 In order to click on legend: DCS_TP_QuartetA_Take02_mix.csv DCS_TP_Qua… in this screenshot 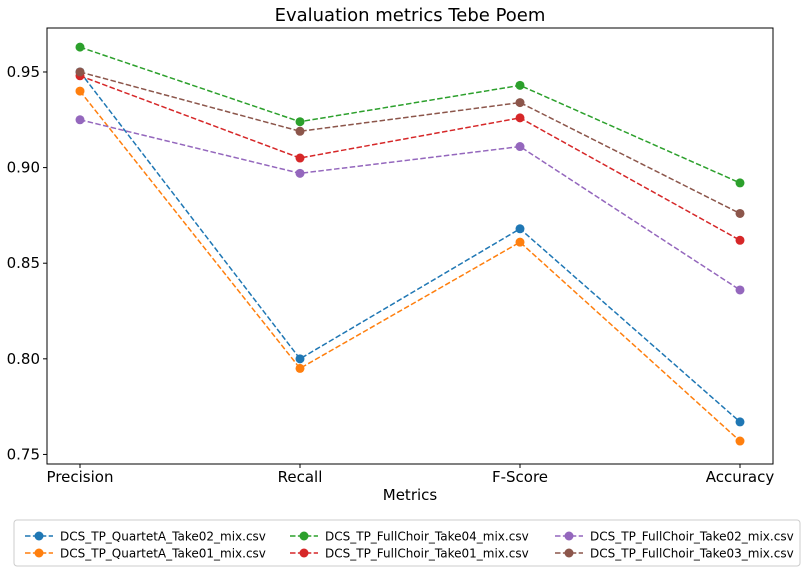, I will do `click(409, 545)`.